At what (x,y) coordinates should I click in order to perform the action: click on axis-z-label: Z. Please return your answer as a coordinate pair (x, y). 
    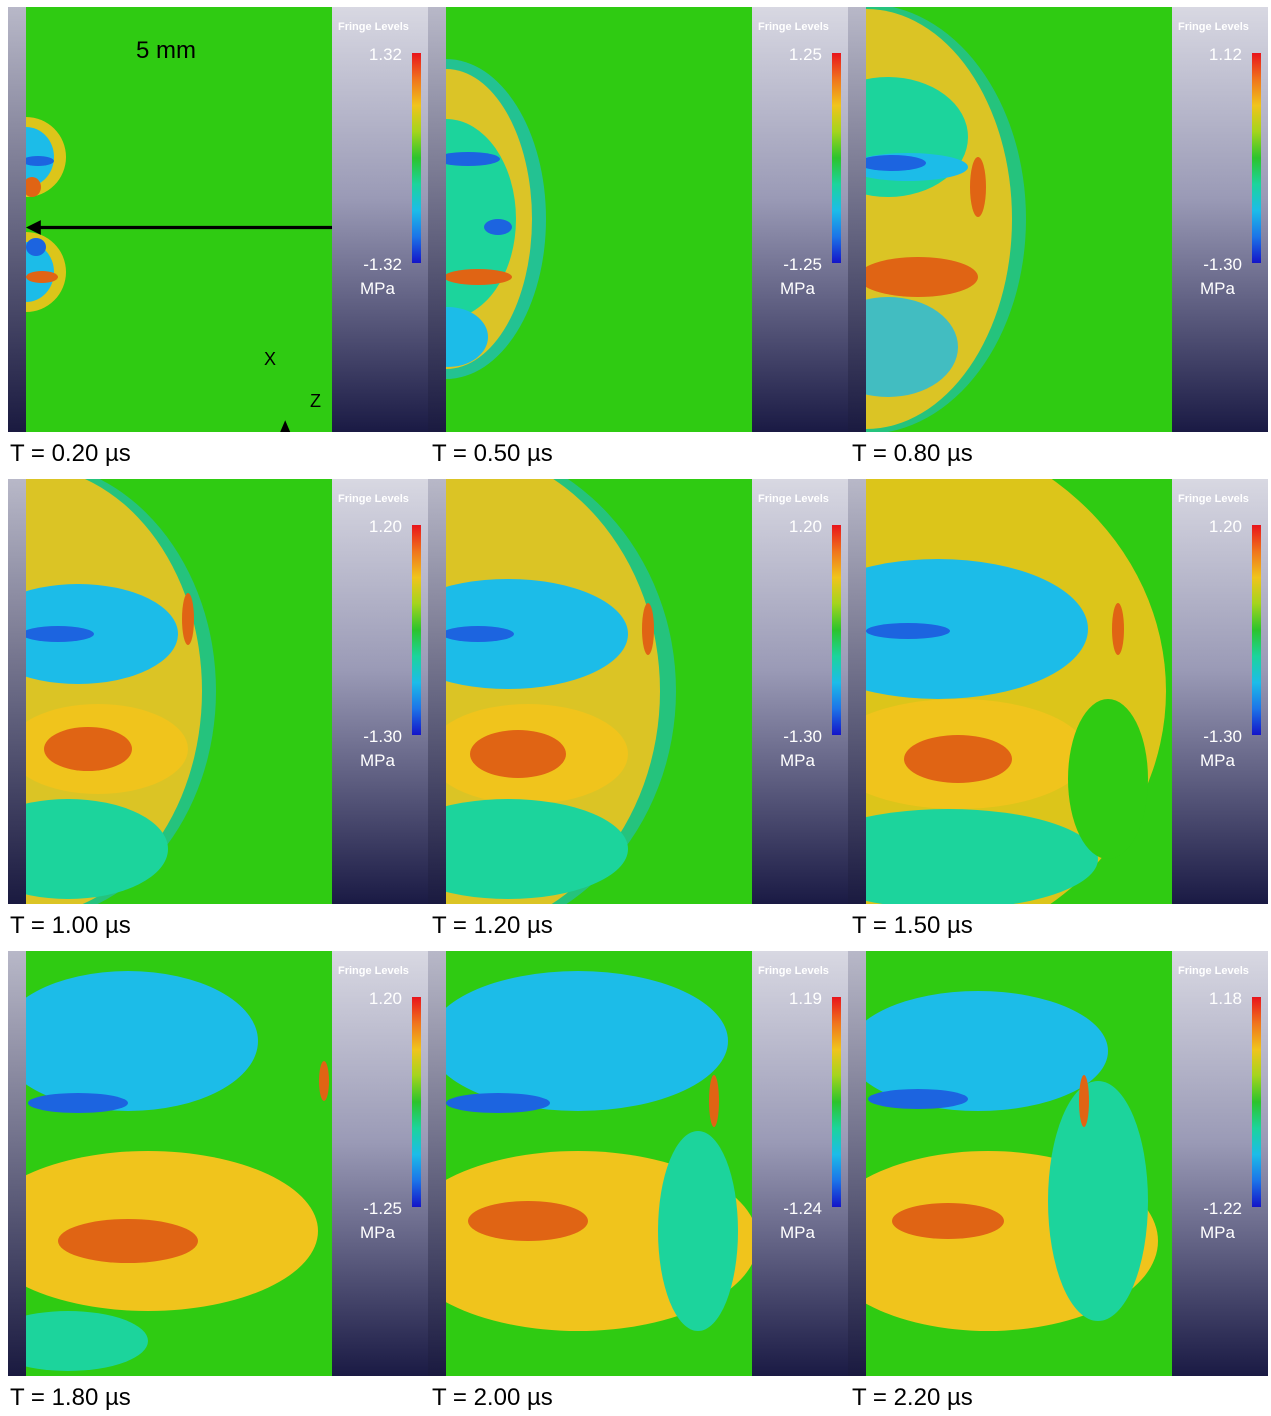
    Looking at the image, I should click on (315, 401).